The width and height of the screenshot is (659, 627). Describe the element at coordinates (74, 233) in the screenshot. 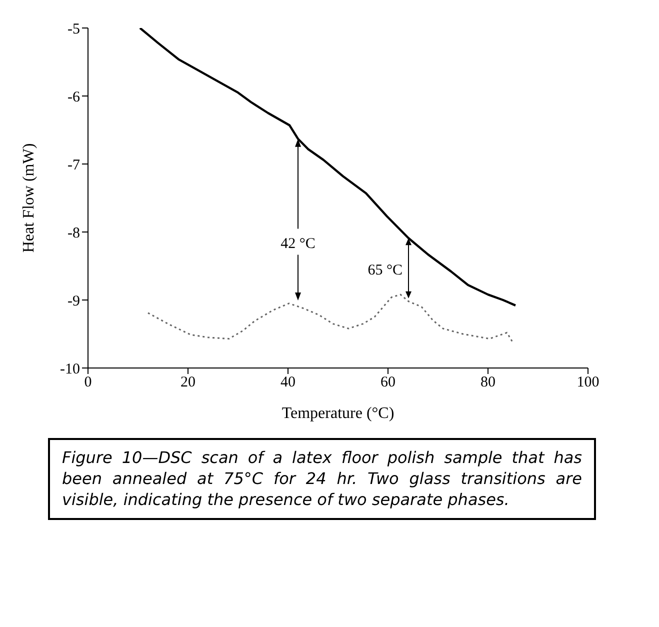

I see `y-tick-label: -8` at that location.